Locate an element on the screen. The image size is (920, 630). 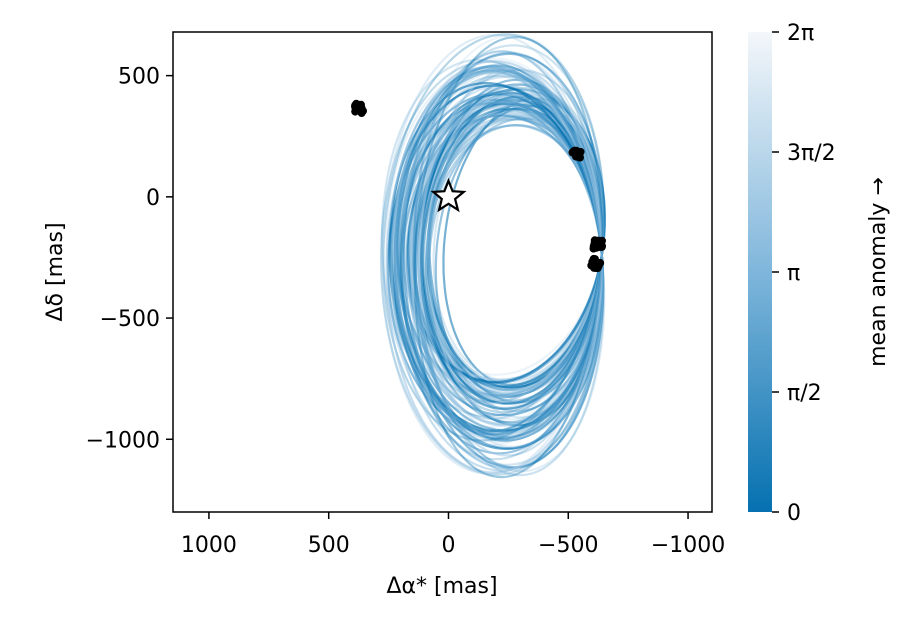
colorbar-tick-label: π is located at coordinates (793, 273).